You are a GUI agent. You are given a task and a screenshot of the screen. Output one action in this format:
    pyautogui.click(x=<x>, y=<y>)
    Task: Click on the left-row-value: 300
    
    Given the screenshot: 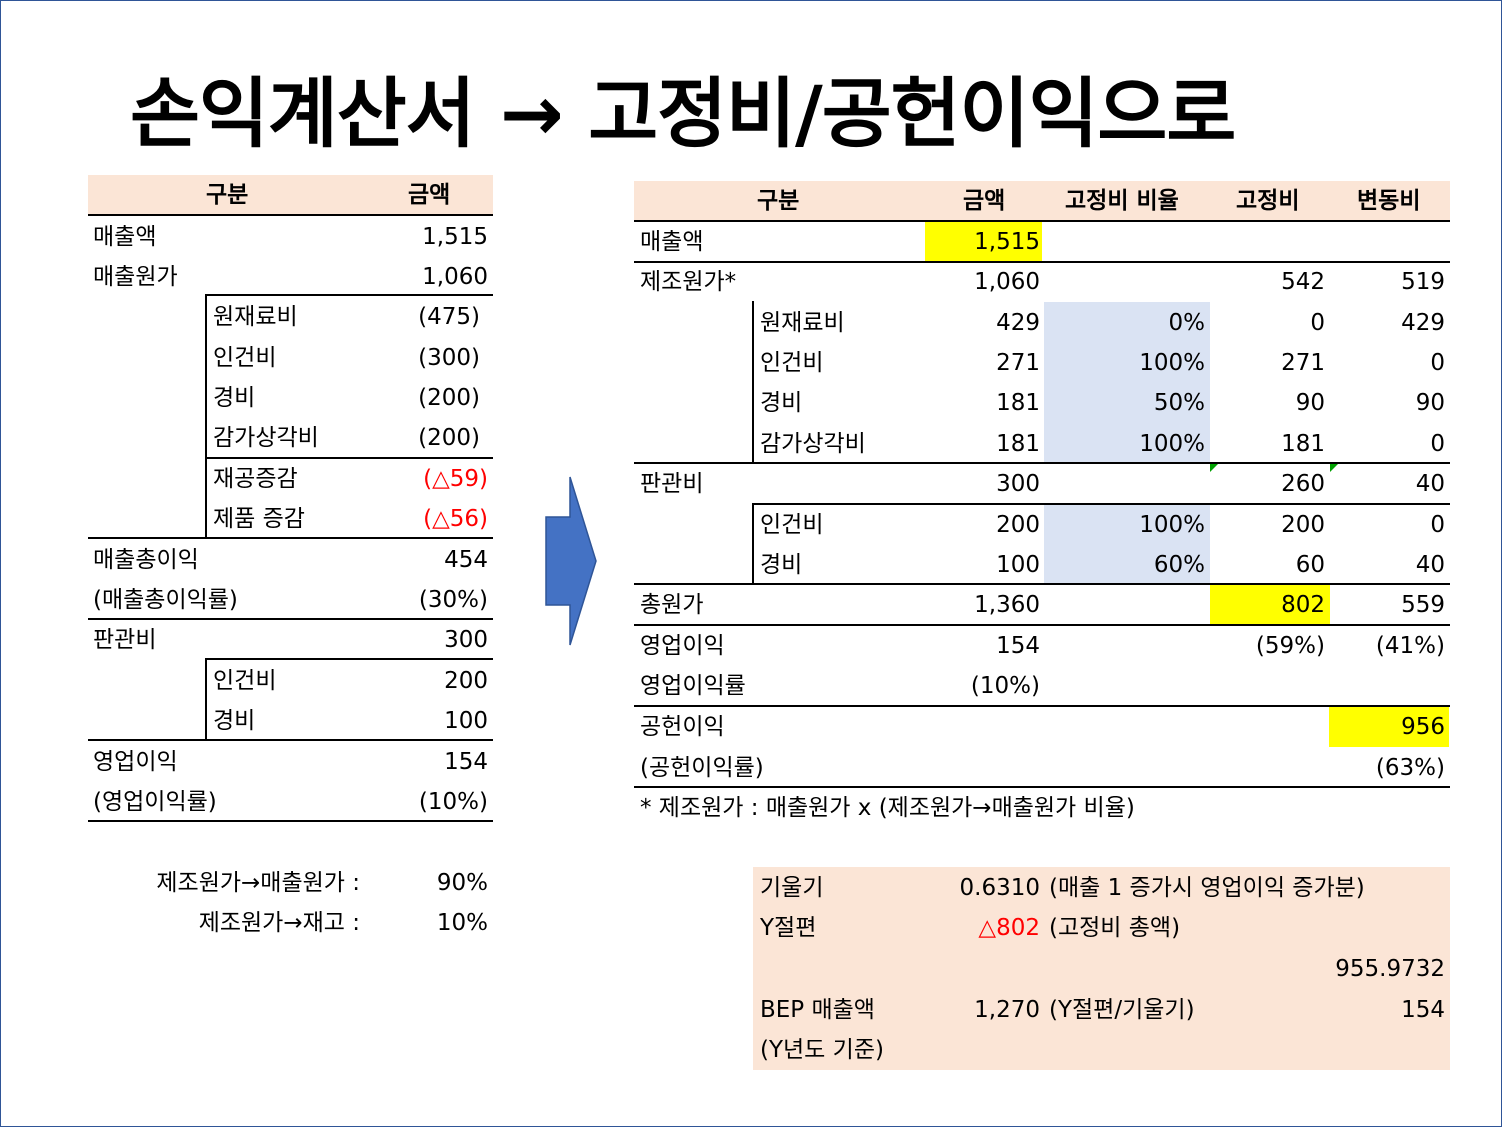 What is the action you would take?
    pyautogui.click(x=466, y=640)
    